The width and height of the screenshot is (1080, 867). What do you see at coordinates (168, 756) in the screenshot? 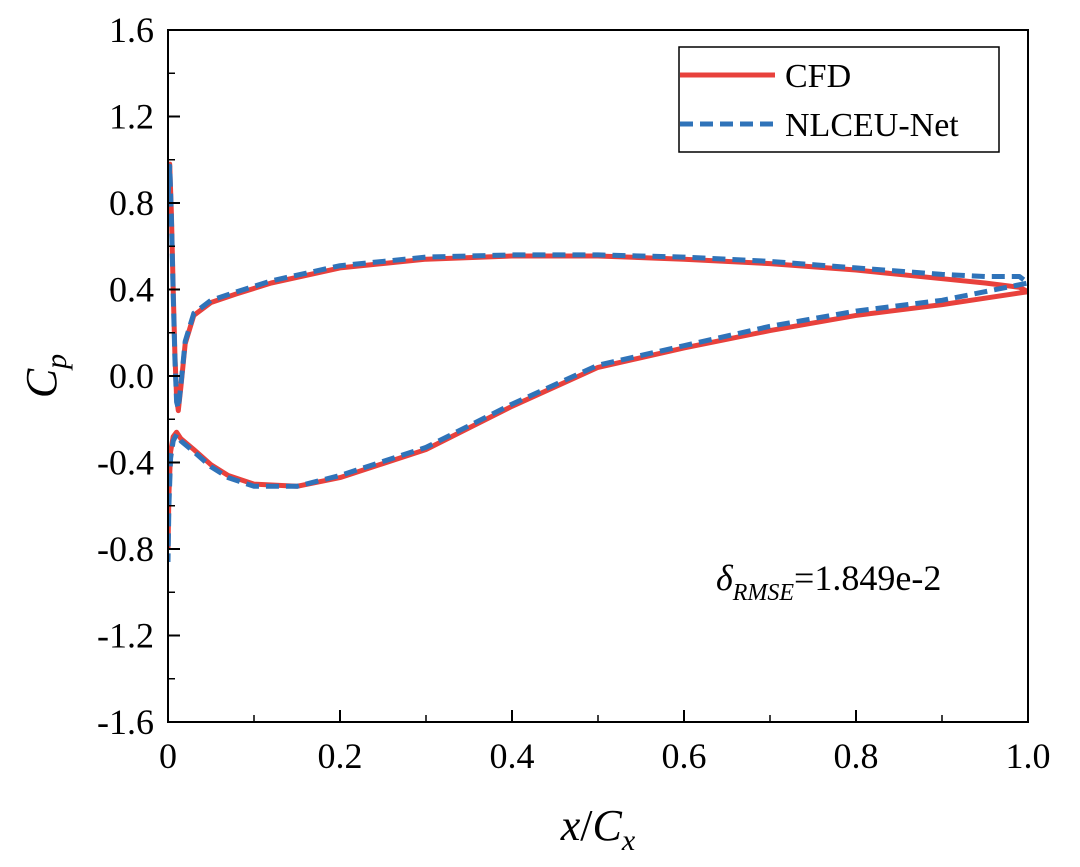
I see `x-tick-label: 0` at bounding box center [168, 756].